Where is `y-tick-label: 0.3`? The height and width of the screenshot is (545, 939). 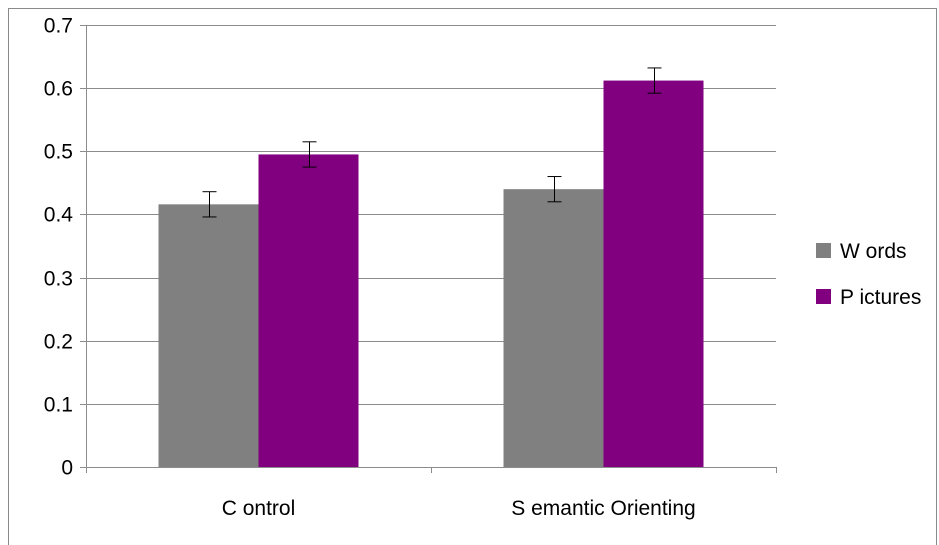
y-tick-label: 0.3 is located at coordinates (58, 279).